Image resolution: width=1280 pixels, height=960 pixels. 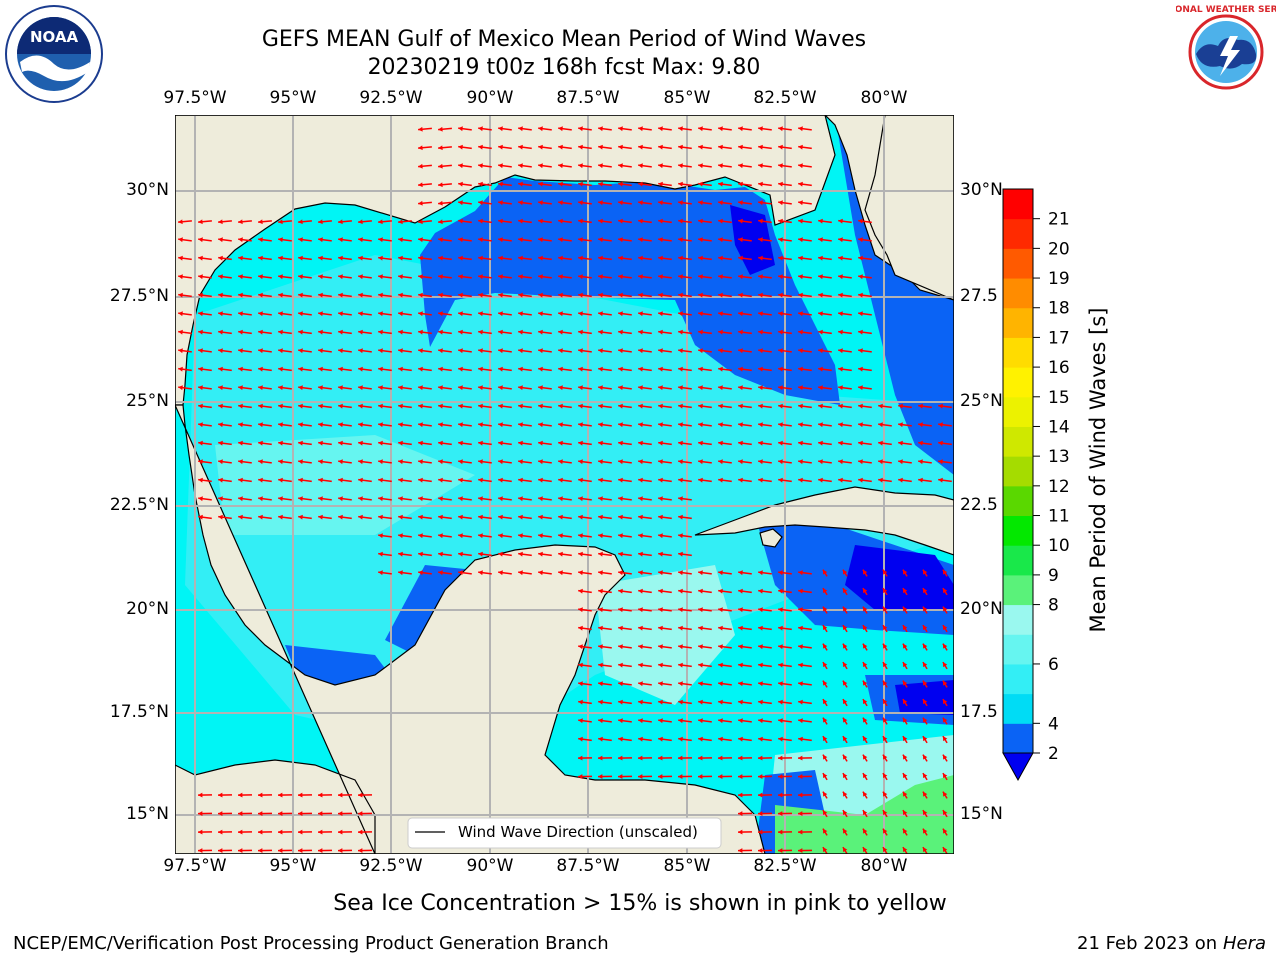 I want to click on run-date: 21 Feb 2023 on Hera, so click(x=1171, y=943).